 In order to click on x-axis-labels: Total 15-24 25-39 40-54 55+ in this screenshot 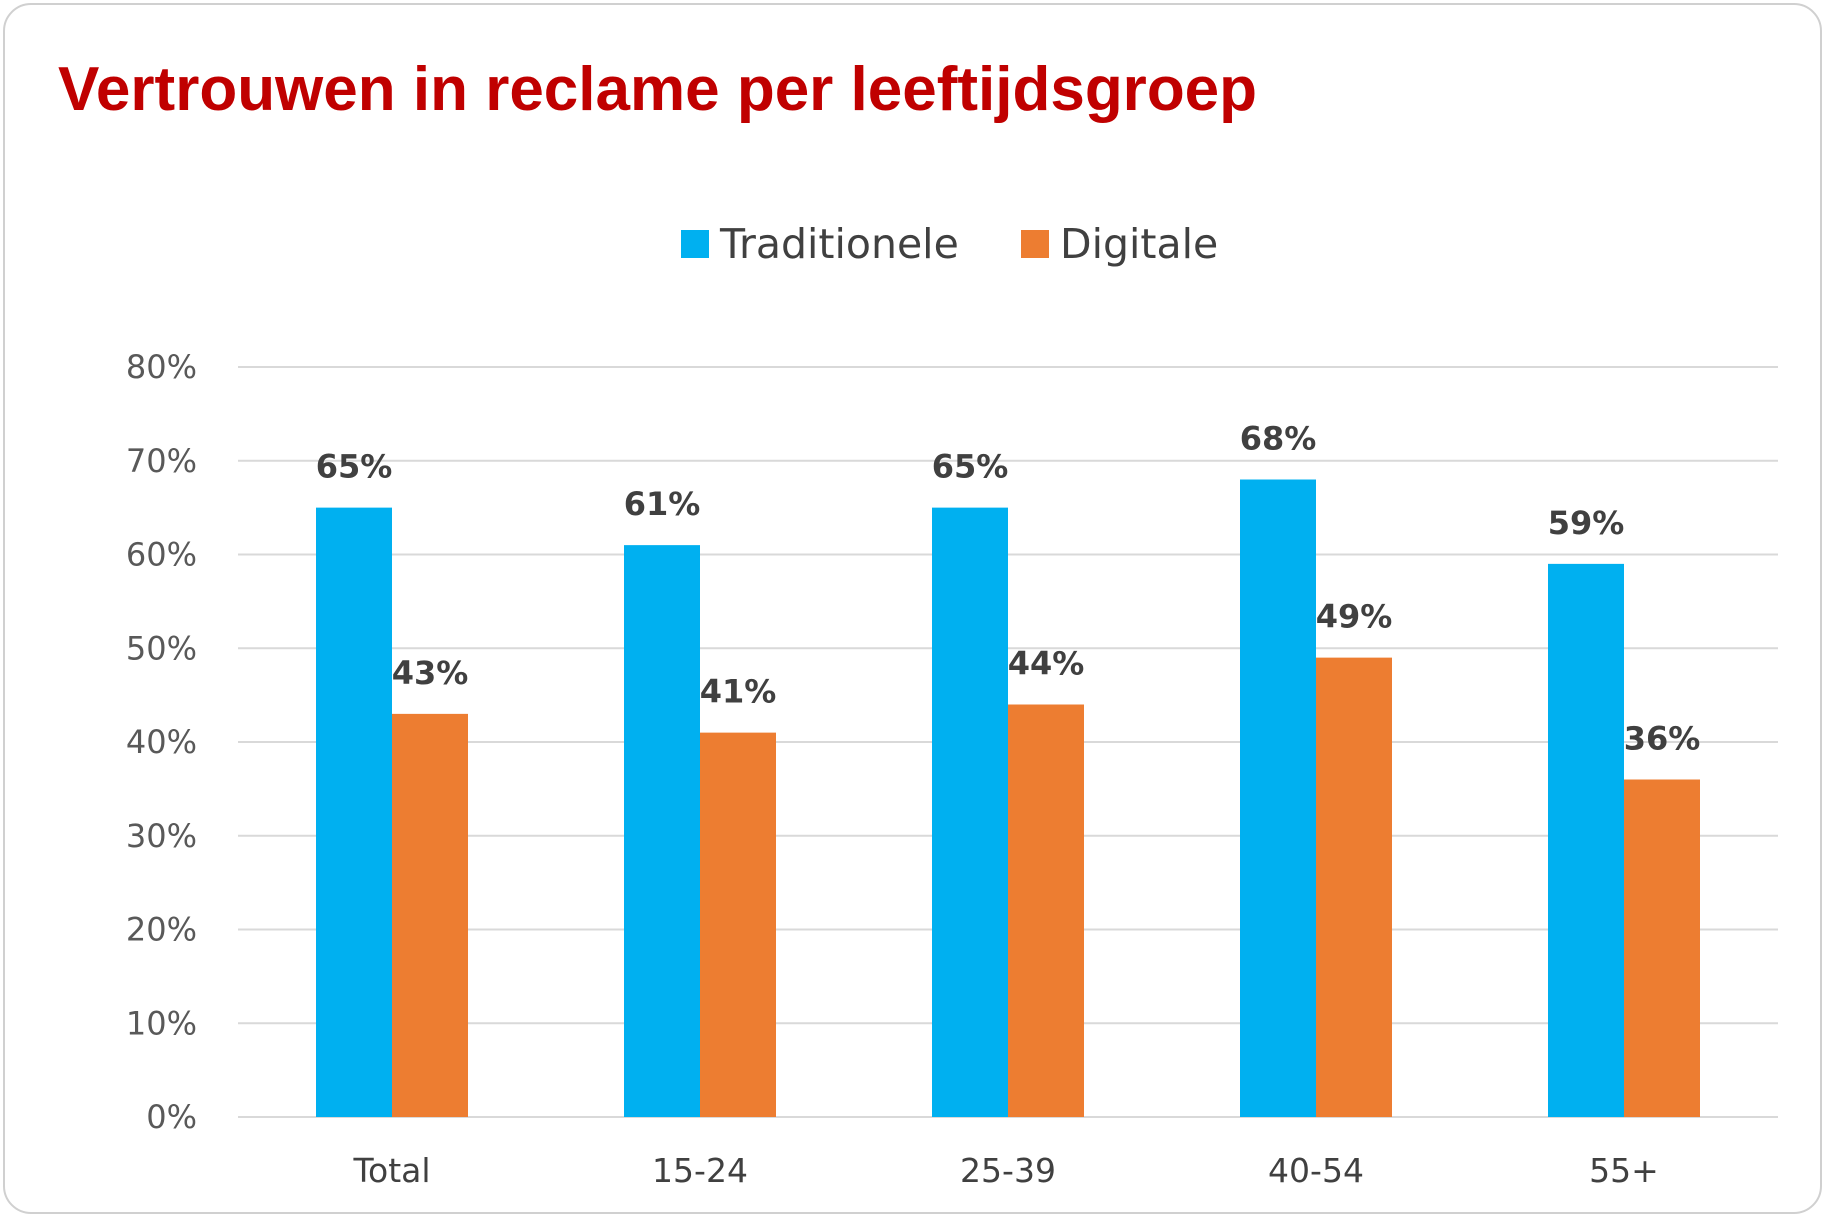, I will do `click(1005, 1170)`.